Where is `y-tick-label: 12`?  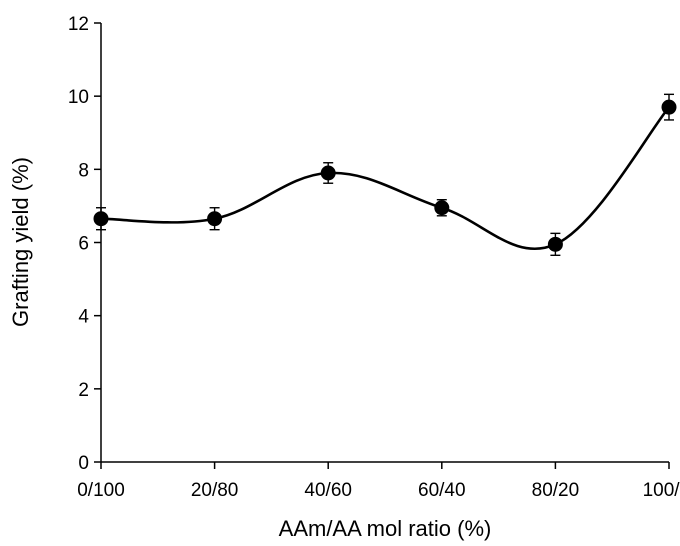
y-tick-label: 12 is located at coordinates (78, 24).